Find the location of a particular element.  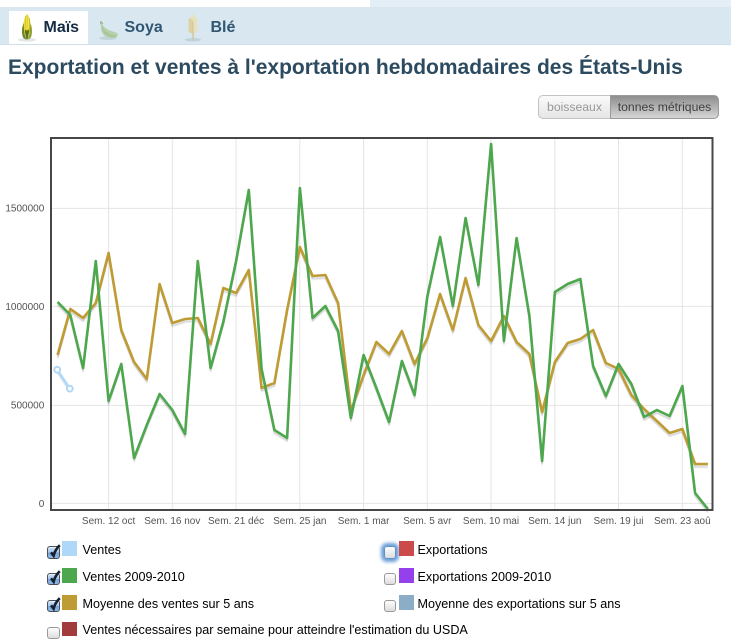

svg-text: Sem. 23 aoû is located at coordinates (682, 521).